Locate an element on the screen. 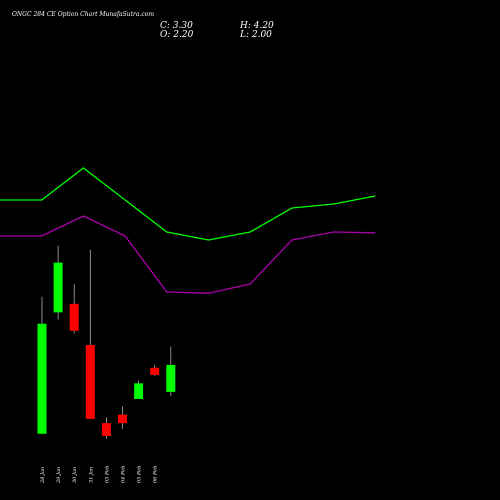 The width and height of the screenshot is (500, 500). lower-band-line is located at coordinates (188, 254).